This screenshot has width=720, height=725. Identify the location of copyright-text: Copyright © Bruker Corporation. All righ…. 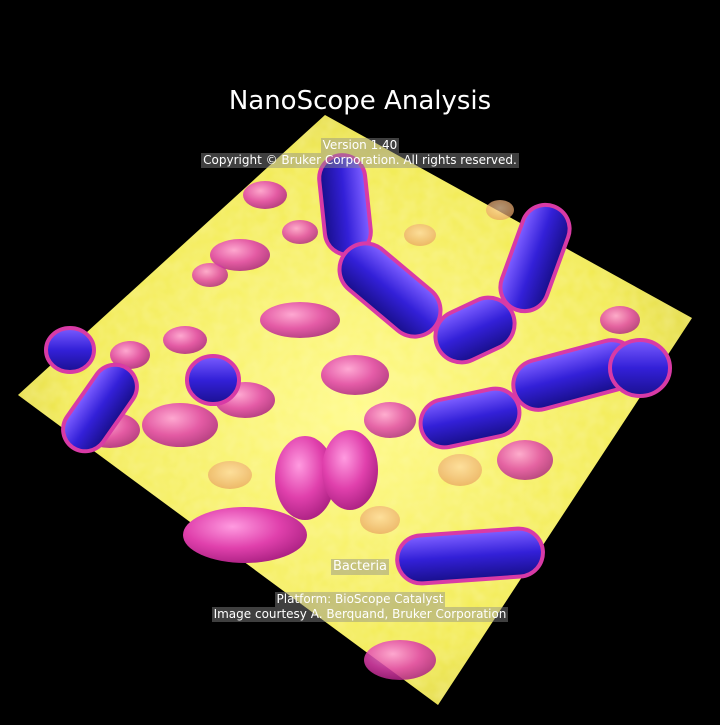
(360, 160).